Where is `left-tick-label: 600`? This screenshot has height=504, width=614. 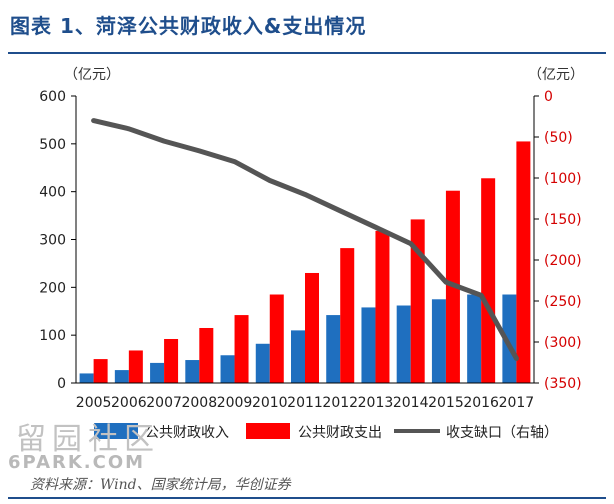 left-tick-label: 600 is located at coordinates (52, 97).